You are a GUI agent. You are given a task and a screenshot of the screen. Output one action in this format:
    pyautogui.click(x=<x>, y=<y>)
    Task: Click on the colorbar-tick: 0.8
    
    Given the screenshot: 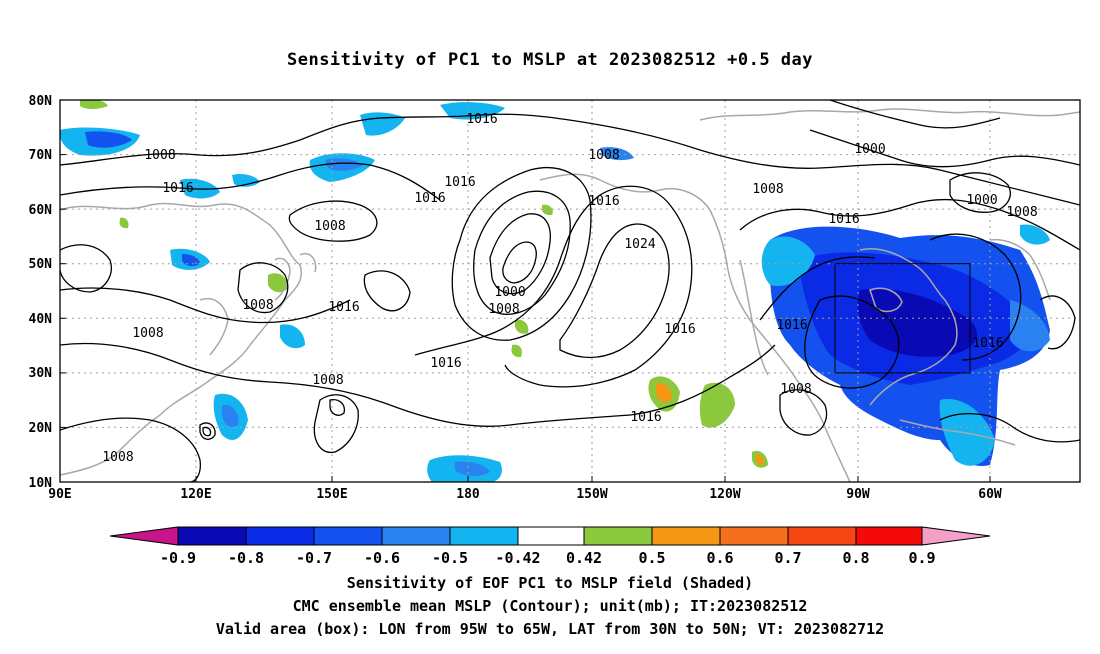 What is the action you would take?
    pyautogui.click(x=855, y=558)
    